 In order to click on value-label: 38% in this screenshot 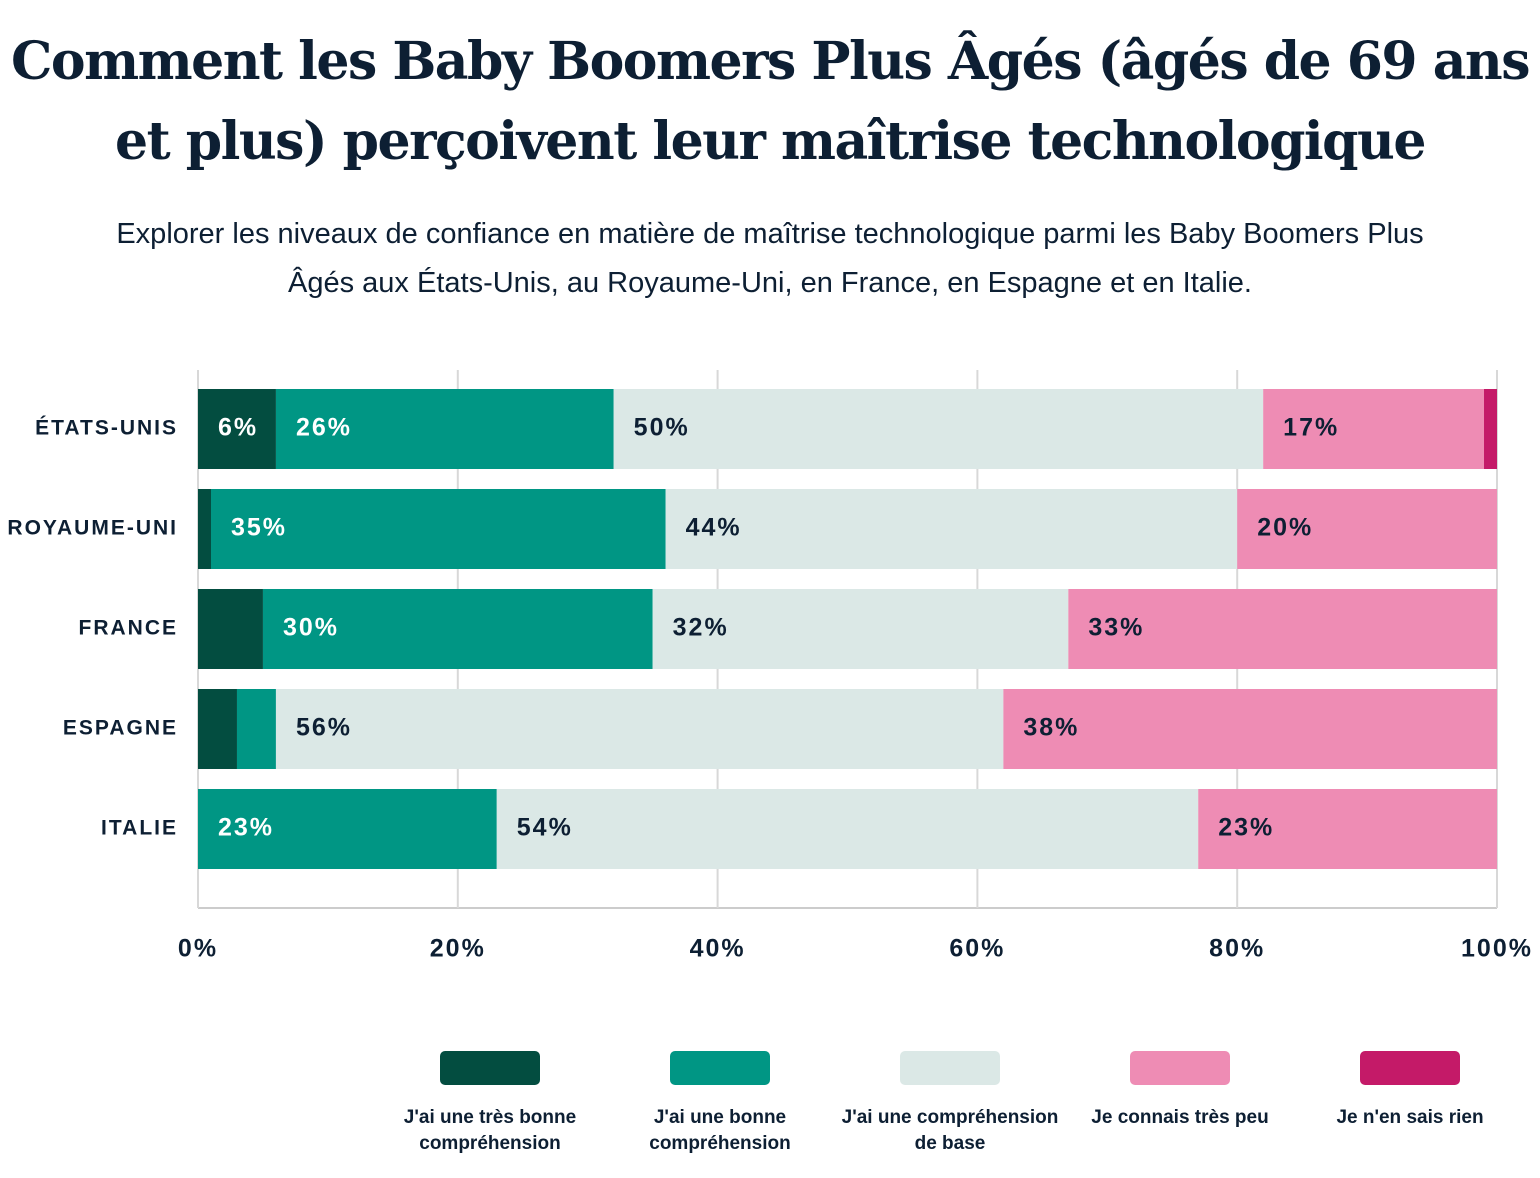, I will do `click(1051, 728)`.